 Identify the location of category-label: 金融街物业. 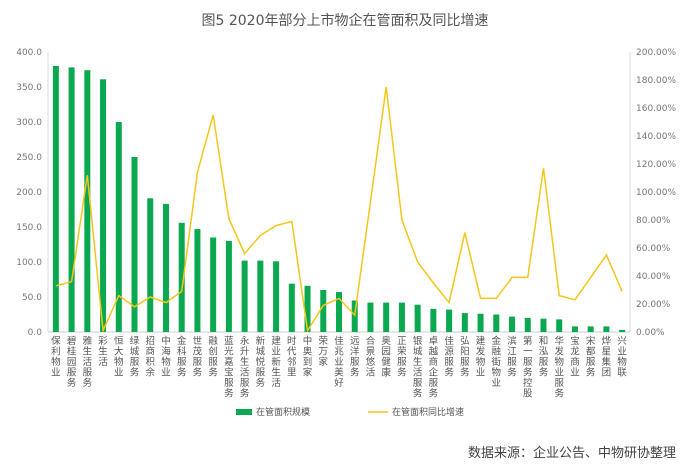
(497, 362).